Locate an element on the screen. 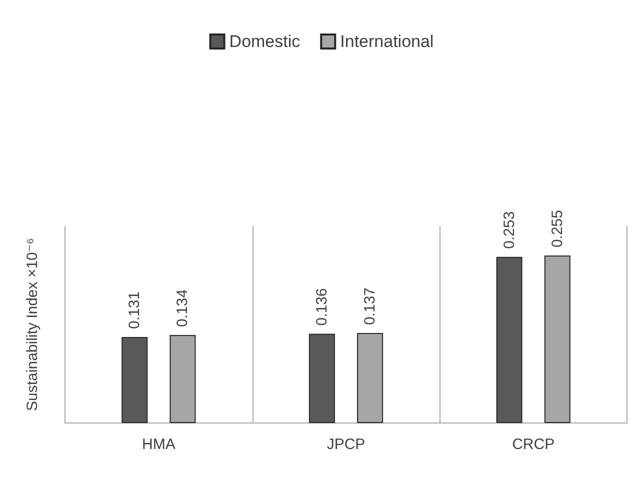 The image size is (643, 486). x-tick-label: CRCP is located at coordinates (533, 444).